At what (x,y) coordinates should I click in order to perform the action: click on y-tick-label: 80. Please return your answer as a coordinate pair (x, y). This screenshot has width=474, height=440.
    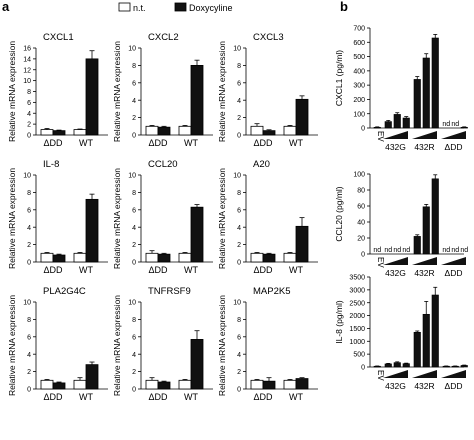
    Looking at the image, I should click on (361, 191).